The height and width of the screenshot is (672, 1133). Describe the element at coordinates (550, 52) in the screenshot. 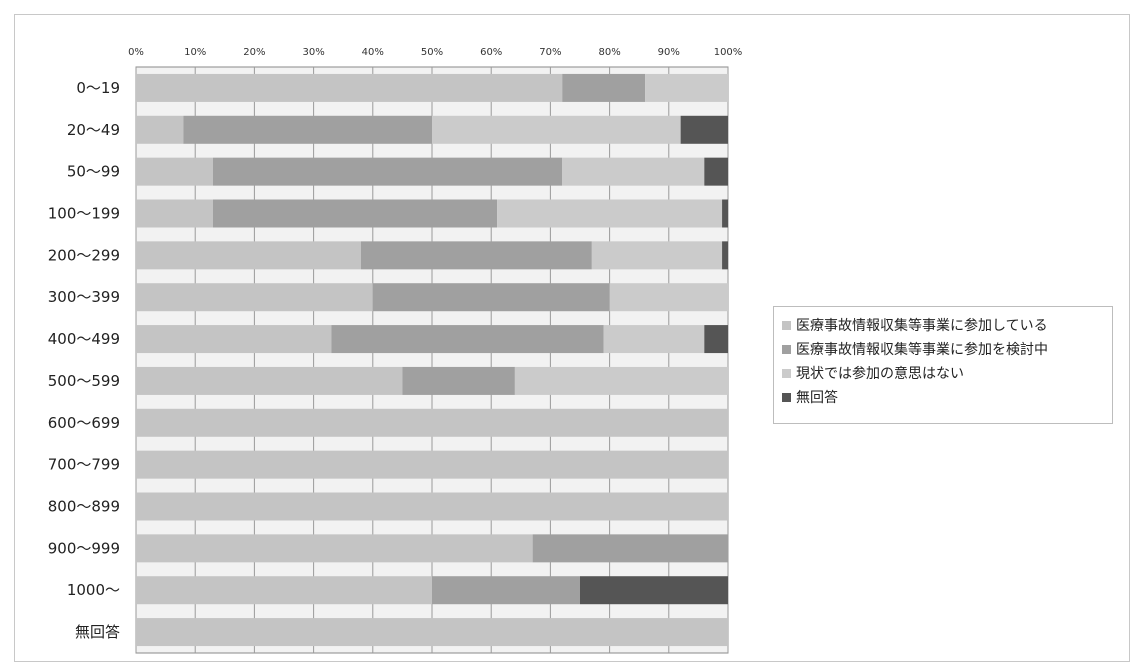

I see `x-tick-label: 70%` at that location.